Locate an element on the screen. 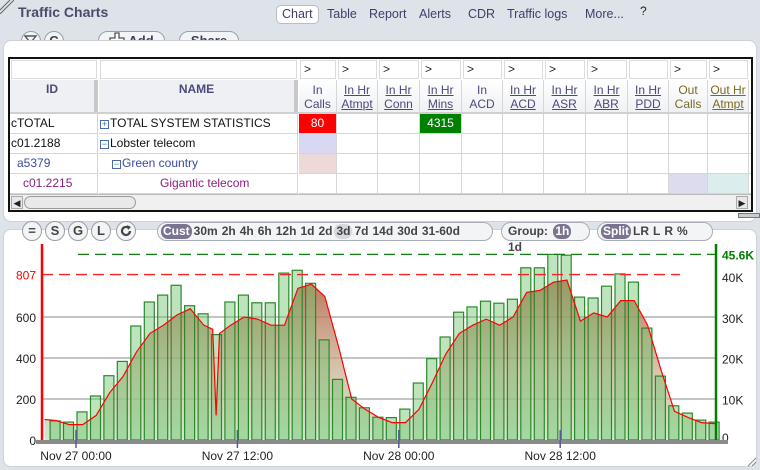  tab-alerts: Alerts is located at coordinates (435, 14).